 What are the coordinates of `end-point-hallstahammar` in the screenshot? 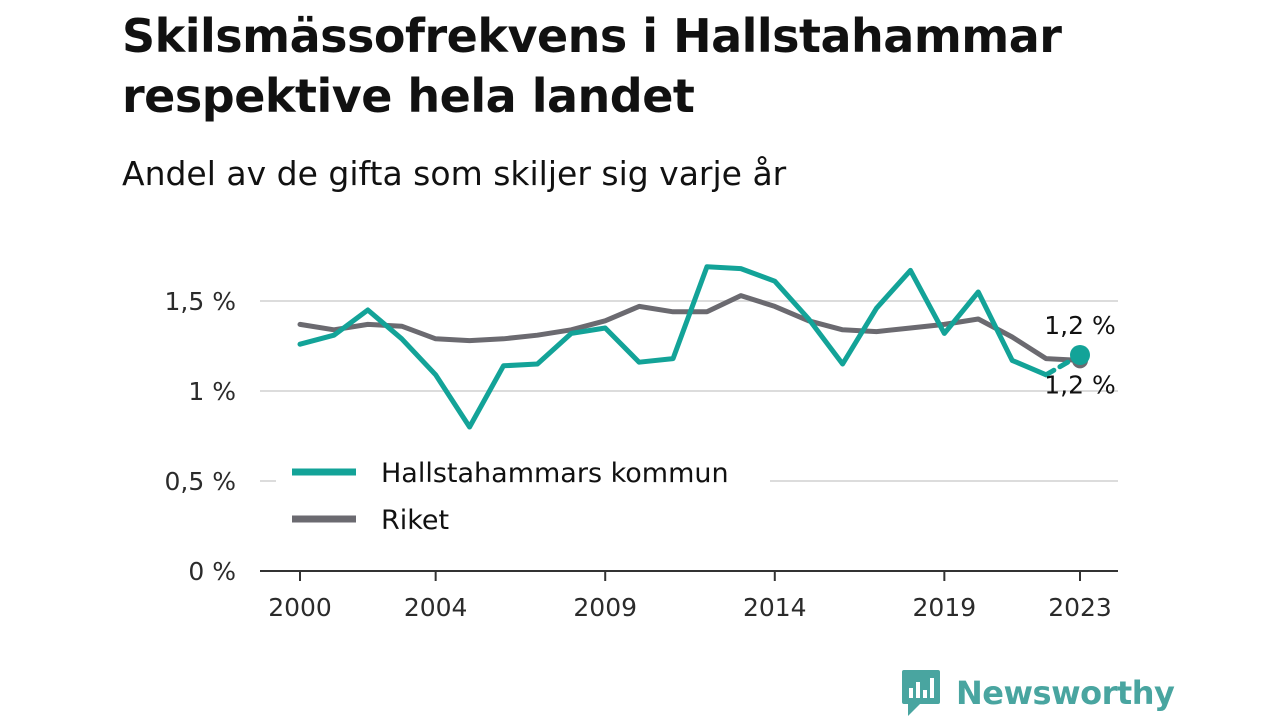 It's located at (1080, 355).